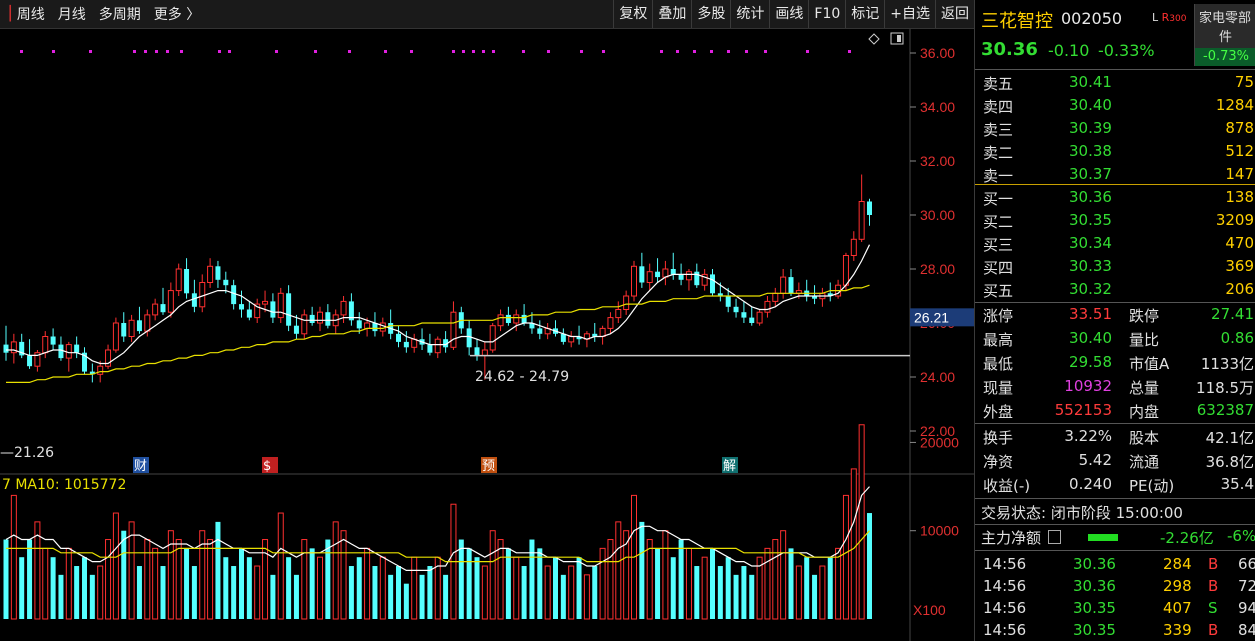 This screenshot has height=641, width=1255. Describe the element at coordinates (1165, 17) in the screenshot. I see `badge-r: R` at that location.